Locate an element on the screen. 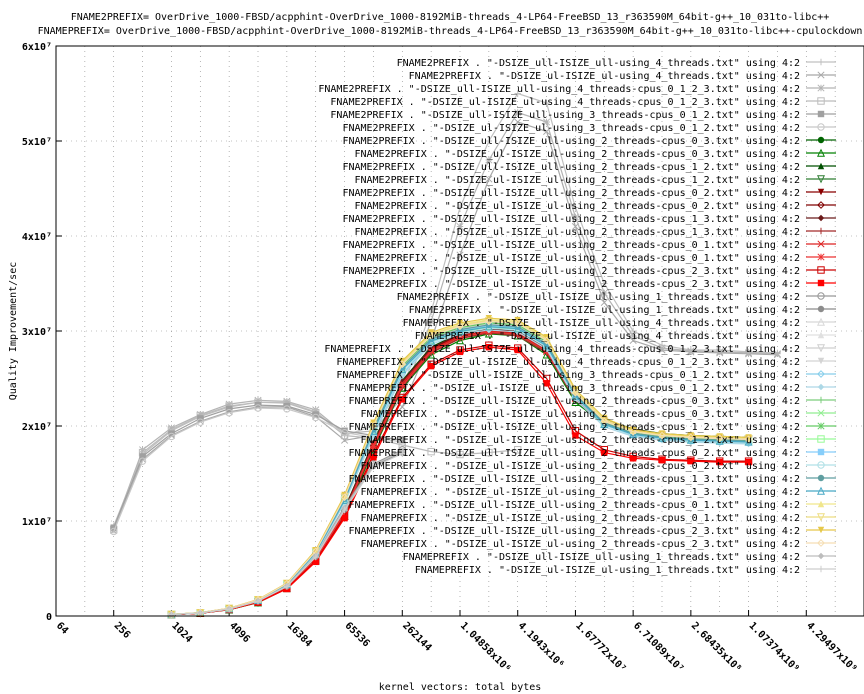 This screenshot has width=864, height=694. x-tick-label: 16384 is located at coordinates (299, 634).